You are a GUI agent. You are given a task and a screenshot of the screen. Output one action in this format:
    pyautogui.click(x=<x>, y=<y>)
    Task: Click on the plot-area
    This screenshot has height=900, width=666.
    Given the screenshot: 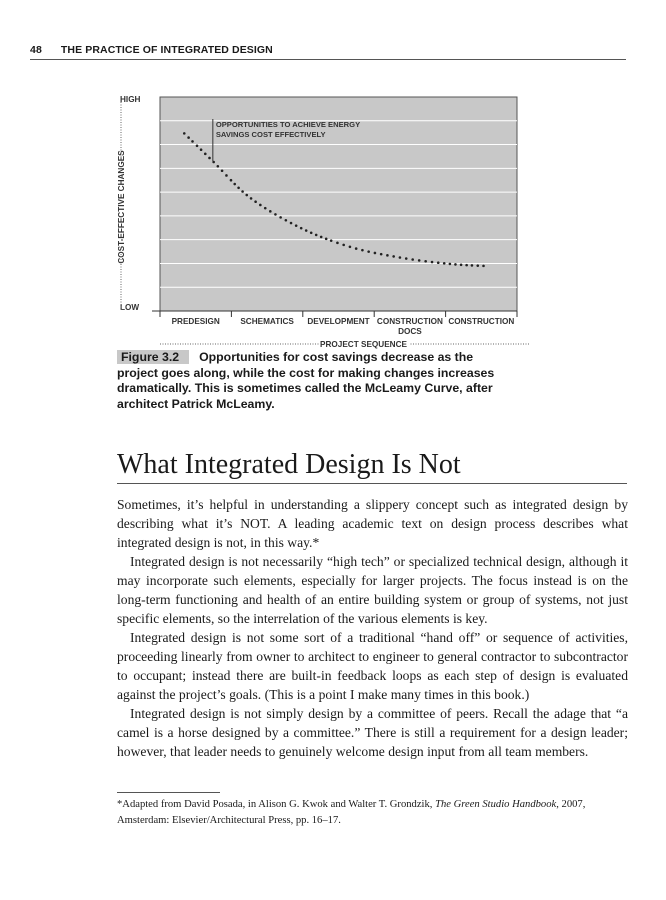 What is the action you would take?
    pyautogui.click(x=338, y=204)
    